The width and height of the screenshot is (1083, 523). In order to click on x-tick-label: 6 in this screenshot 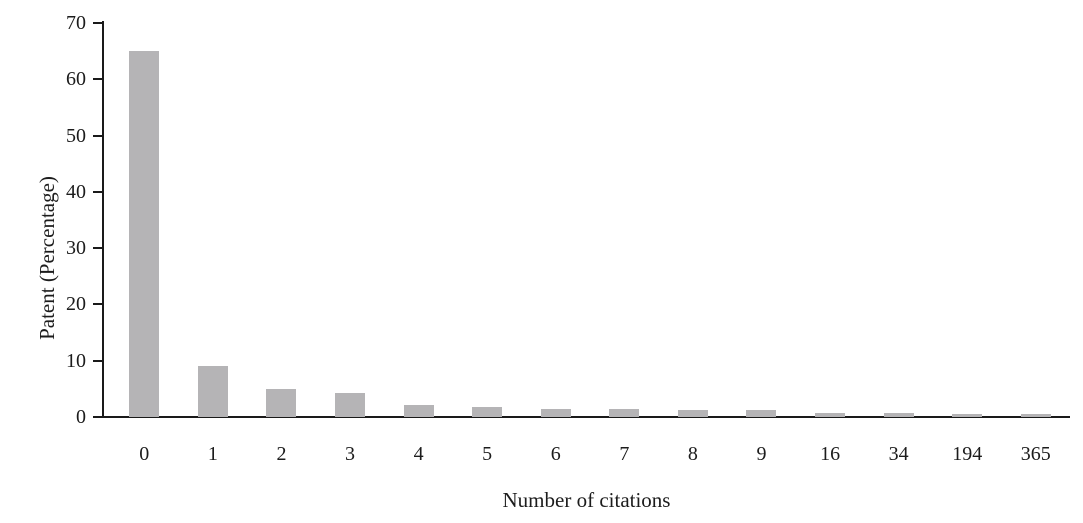, I will do `click(555, 454)`.